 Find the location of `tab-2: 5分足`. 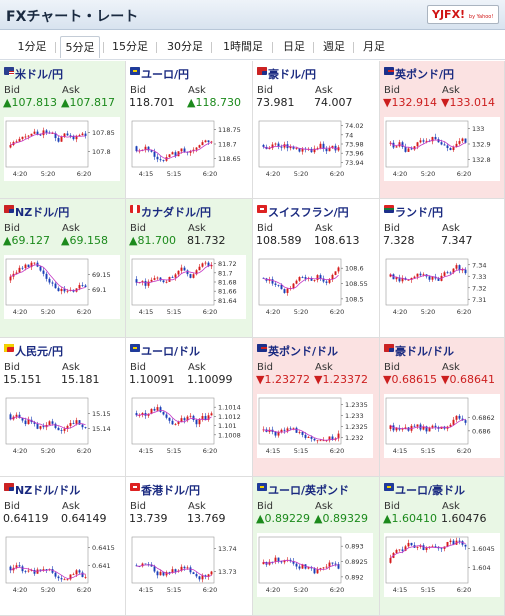

tab-2: 5分足 is located at coordinates (80, 47).